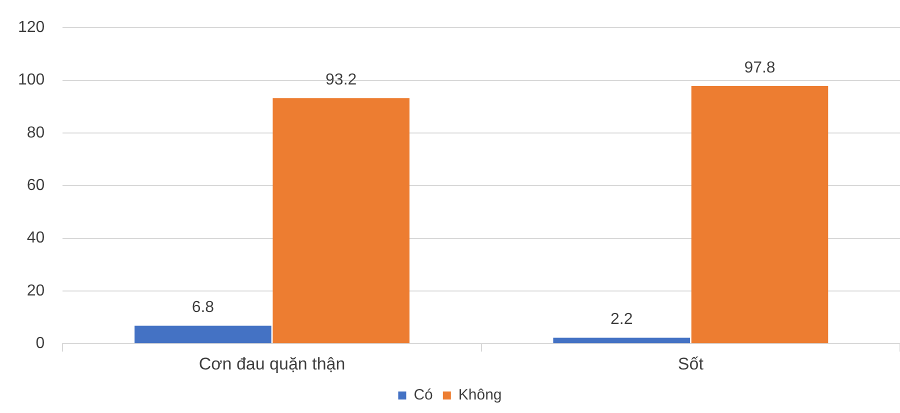 The height and width of the screenshot is (413, 900). I want to click on x-tick-label: Sốt, so click(691, 364).